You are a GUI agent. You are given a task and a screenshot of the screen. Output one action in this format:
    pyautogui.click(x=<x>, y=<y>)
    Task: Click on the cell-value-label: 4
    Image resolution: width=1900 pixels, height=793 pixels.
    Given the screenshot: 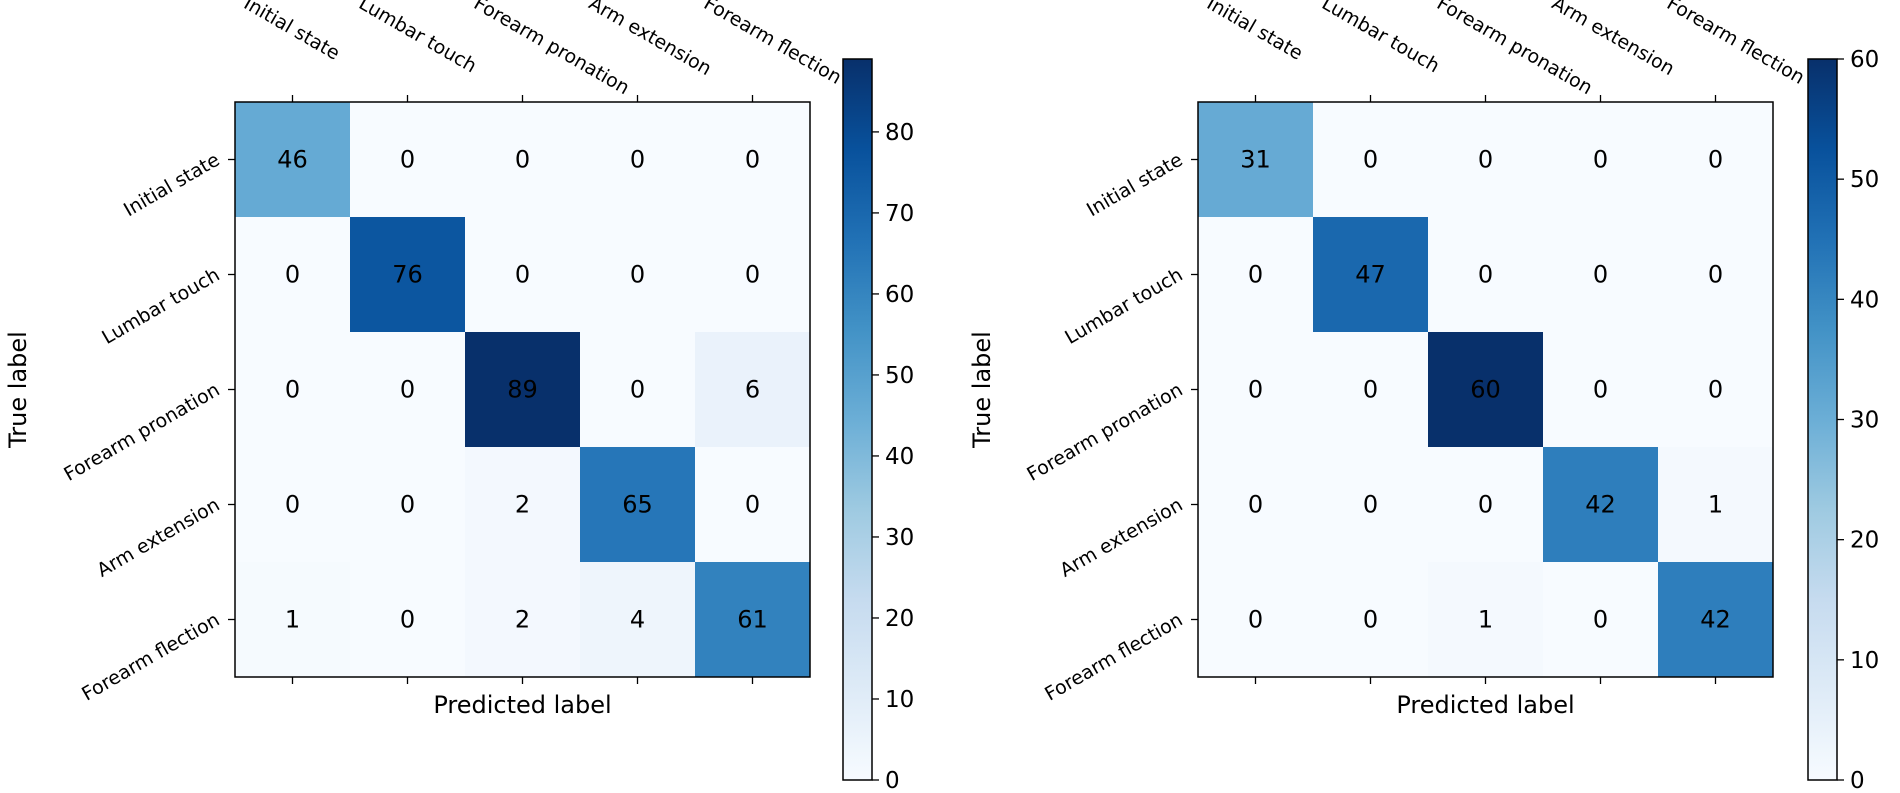 What is the action you would take?
    pyautogui.click(x=637, y=620)
    